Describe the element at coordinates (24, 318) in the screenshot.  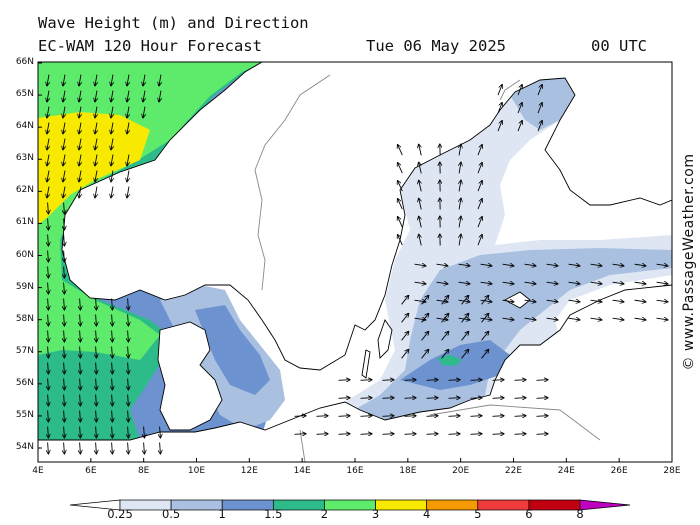
I see `latitude-label: 58N` at that location.